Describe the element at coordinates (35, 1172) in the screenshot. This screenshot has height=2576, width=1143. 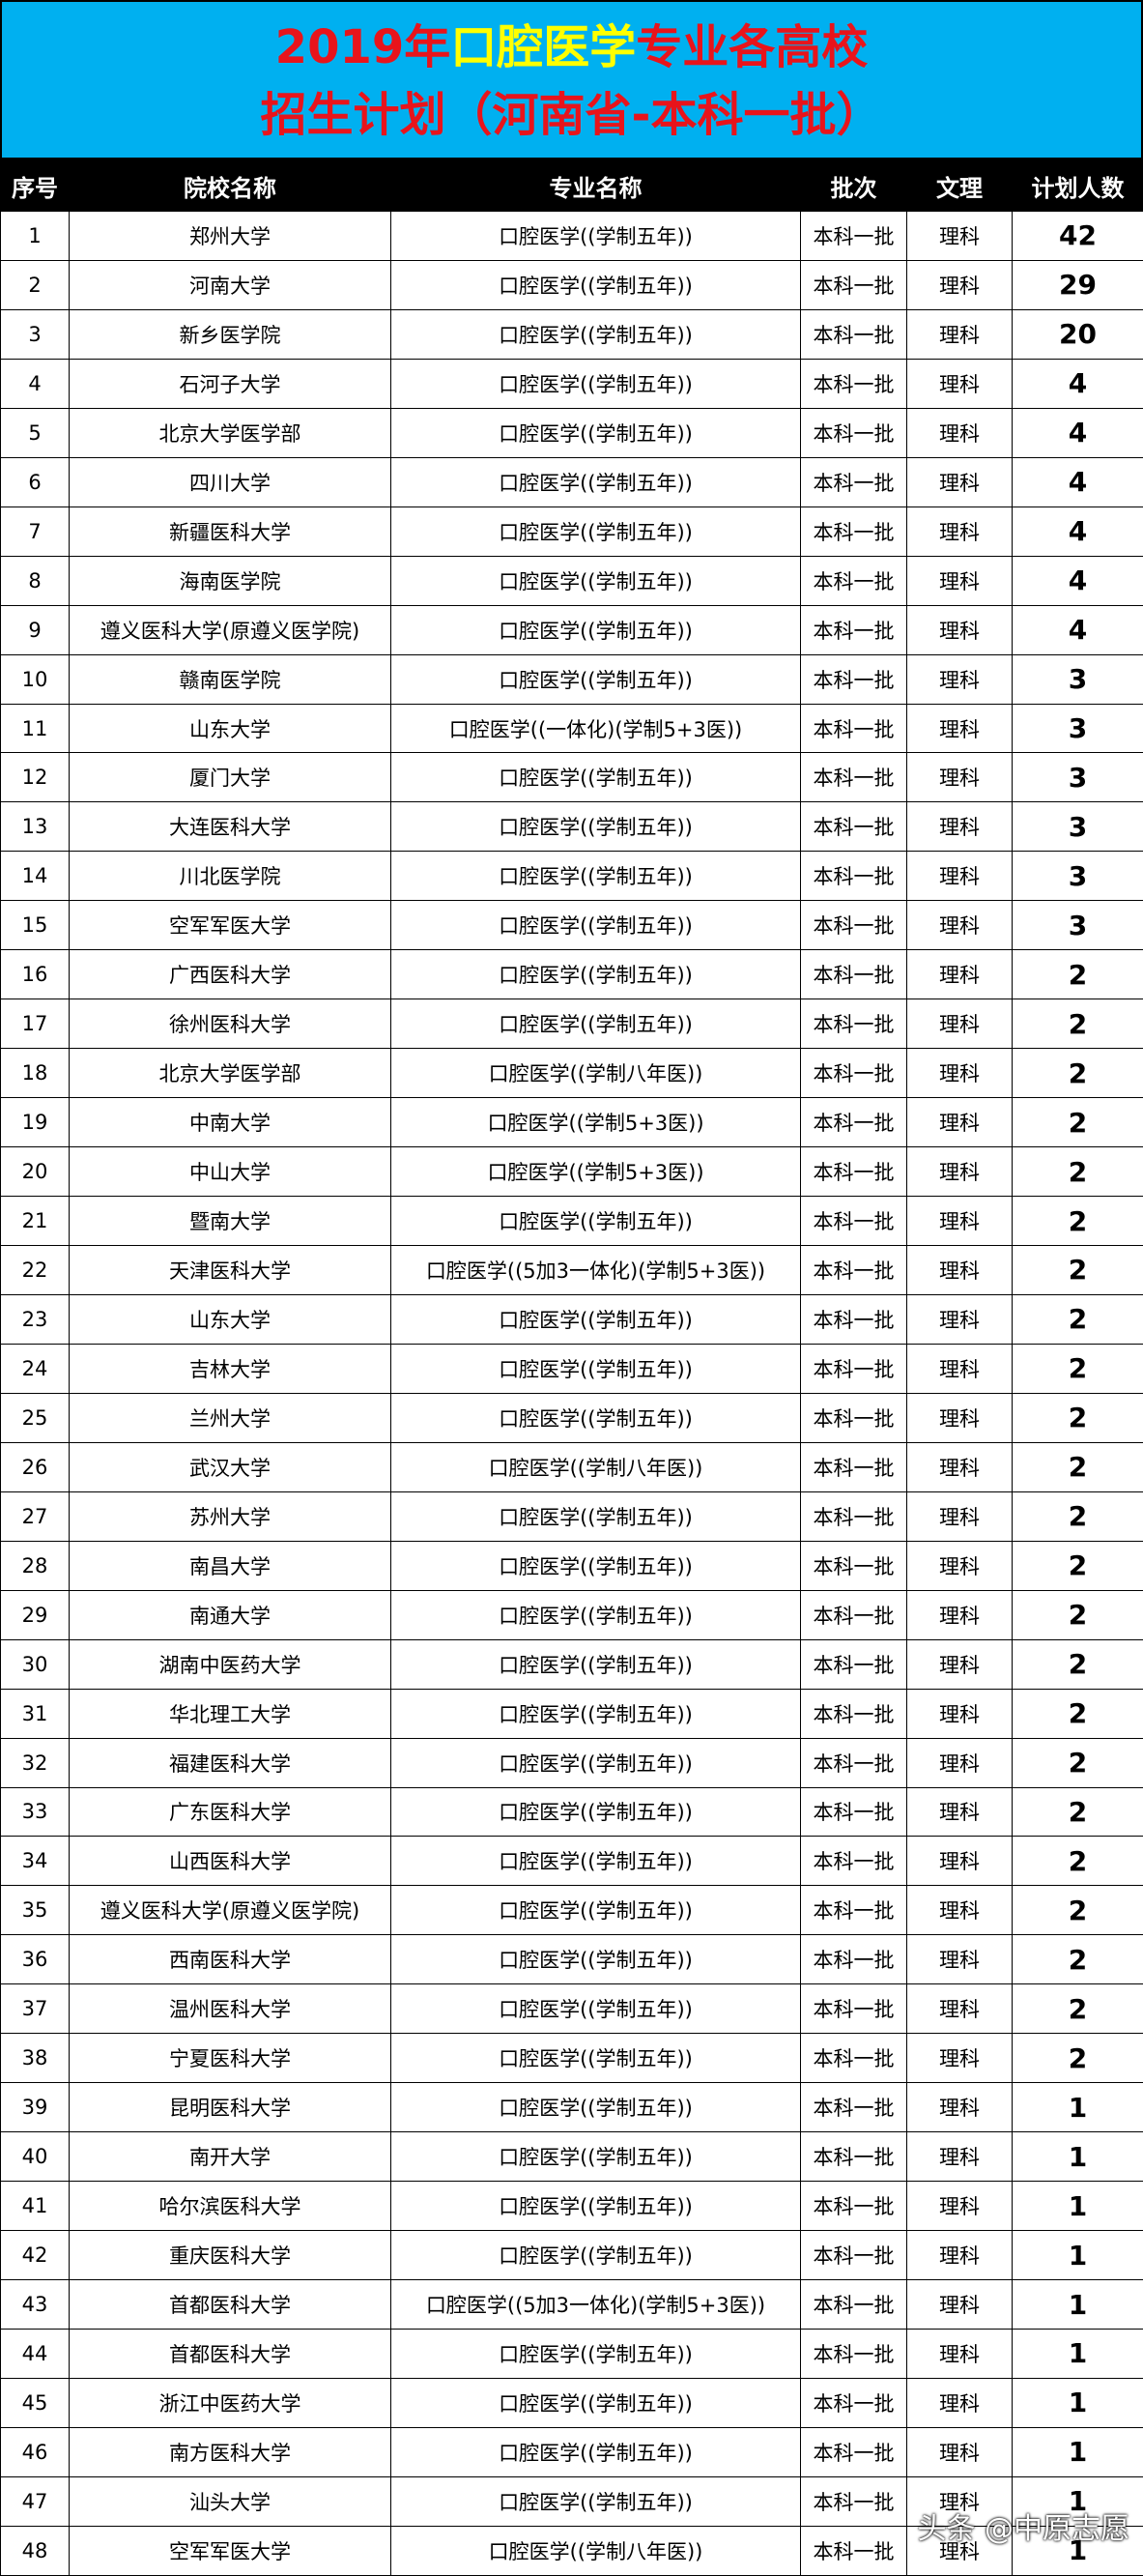
I see `table-cell: 20` at that location.